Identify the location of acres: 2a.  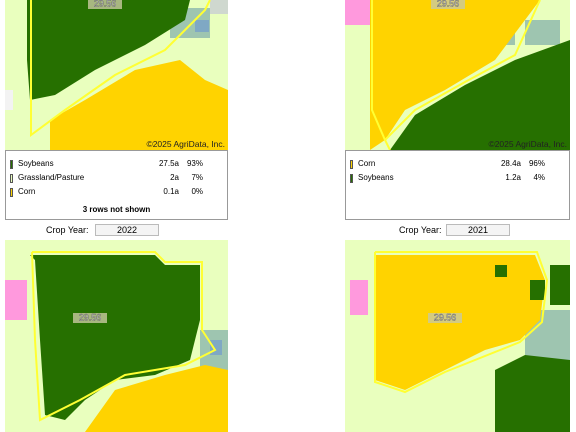
(174, 177).